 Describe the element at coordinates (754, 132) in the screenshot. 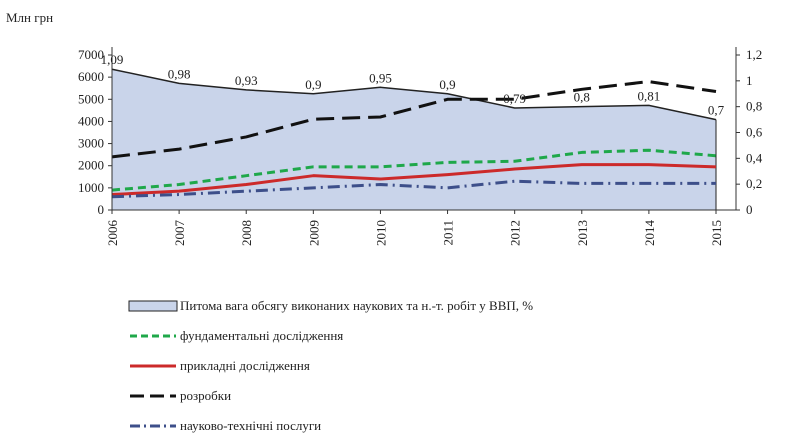

I see `y-right-tick-label: 0,6` at that location.